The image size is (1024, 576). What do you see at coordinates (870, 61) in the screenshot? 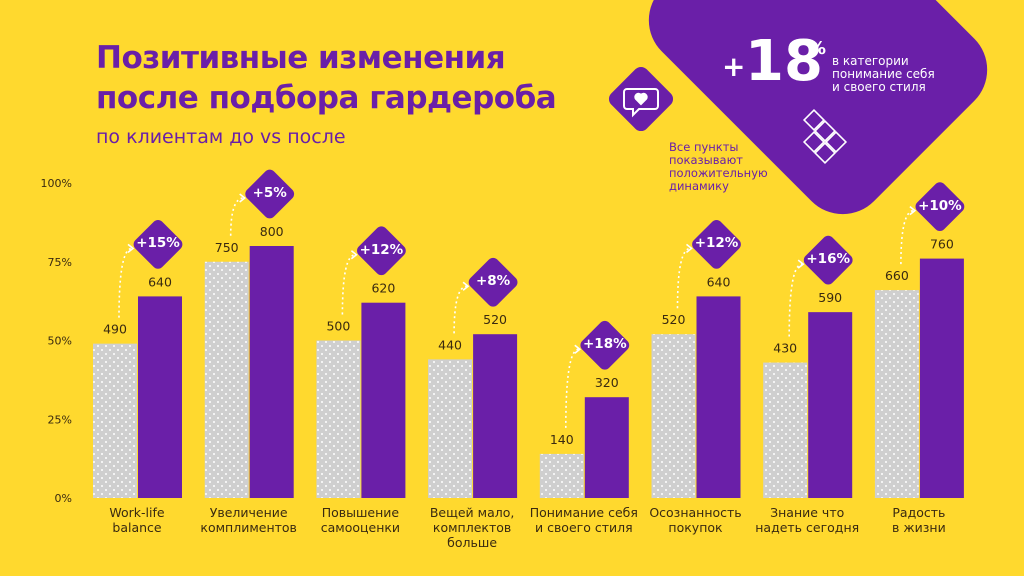
I see `callout-text-line: в категории` at bounding box center [870, 61].